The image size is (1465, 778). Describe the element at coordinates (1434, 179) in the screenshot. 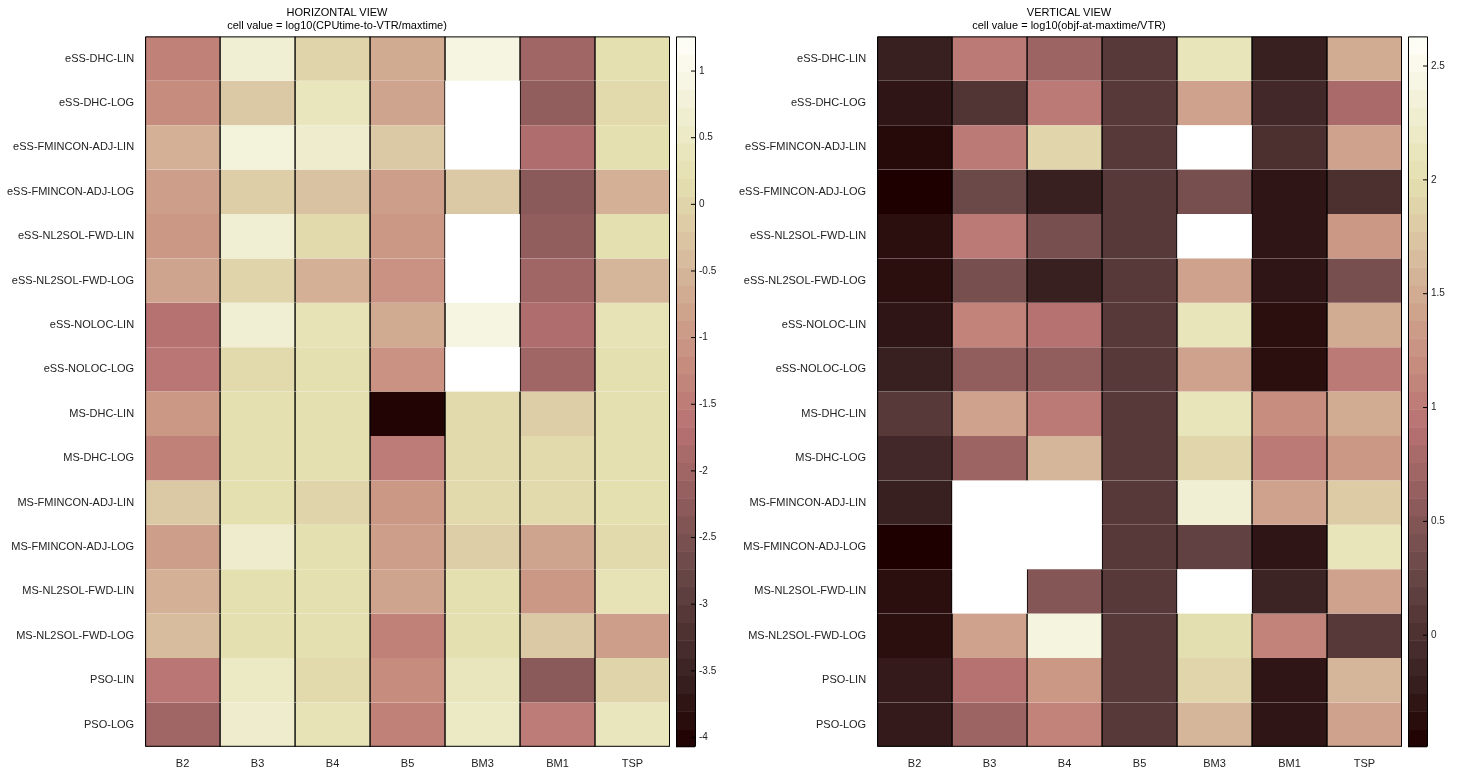

I see `color-bar-label: 2` at that location.